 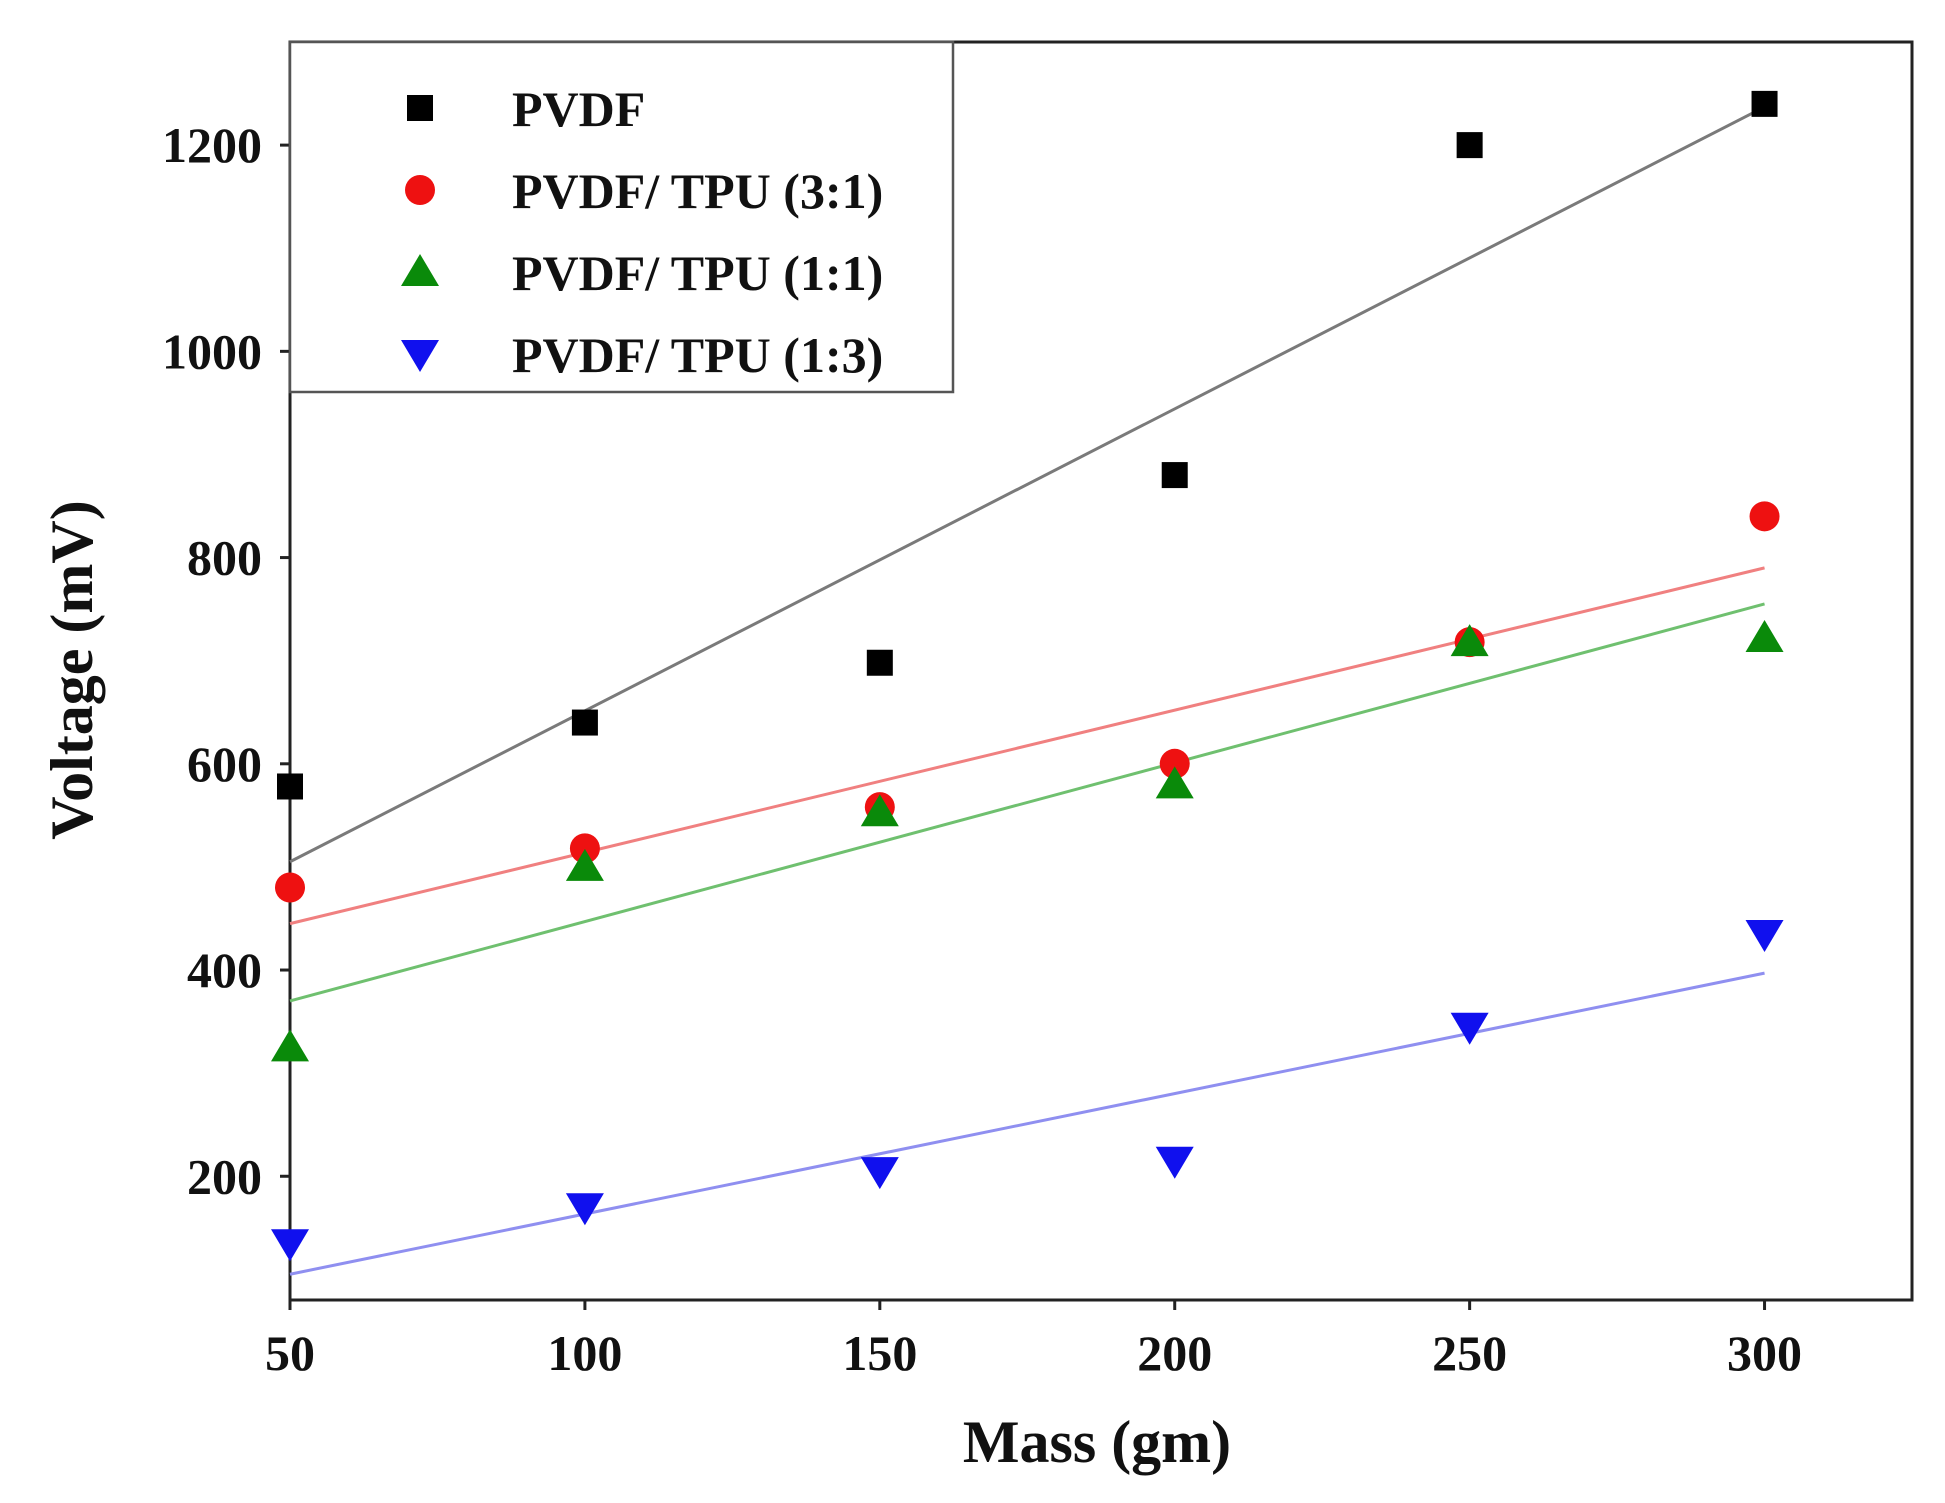 I want to click on x-axis-title: Mass (gm), so click(x=1097, y=1442).